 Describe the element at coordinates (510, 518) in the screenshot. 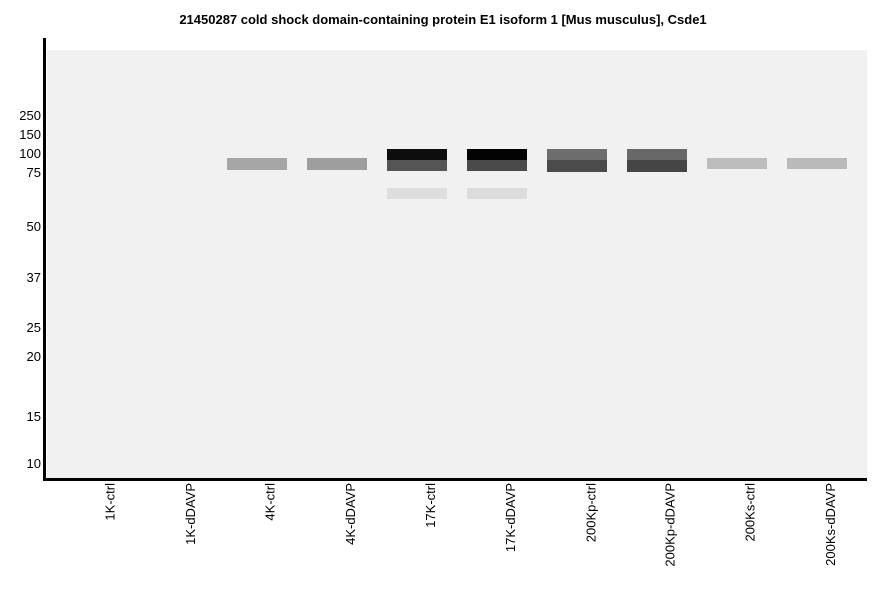

I see `x-lane-label-17K-dDAVP: 17K-dDAVP` at that location.